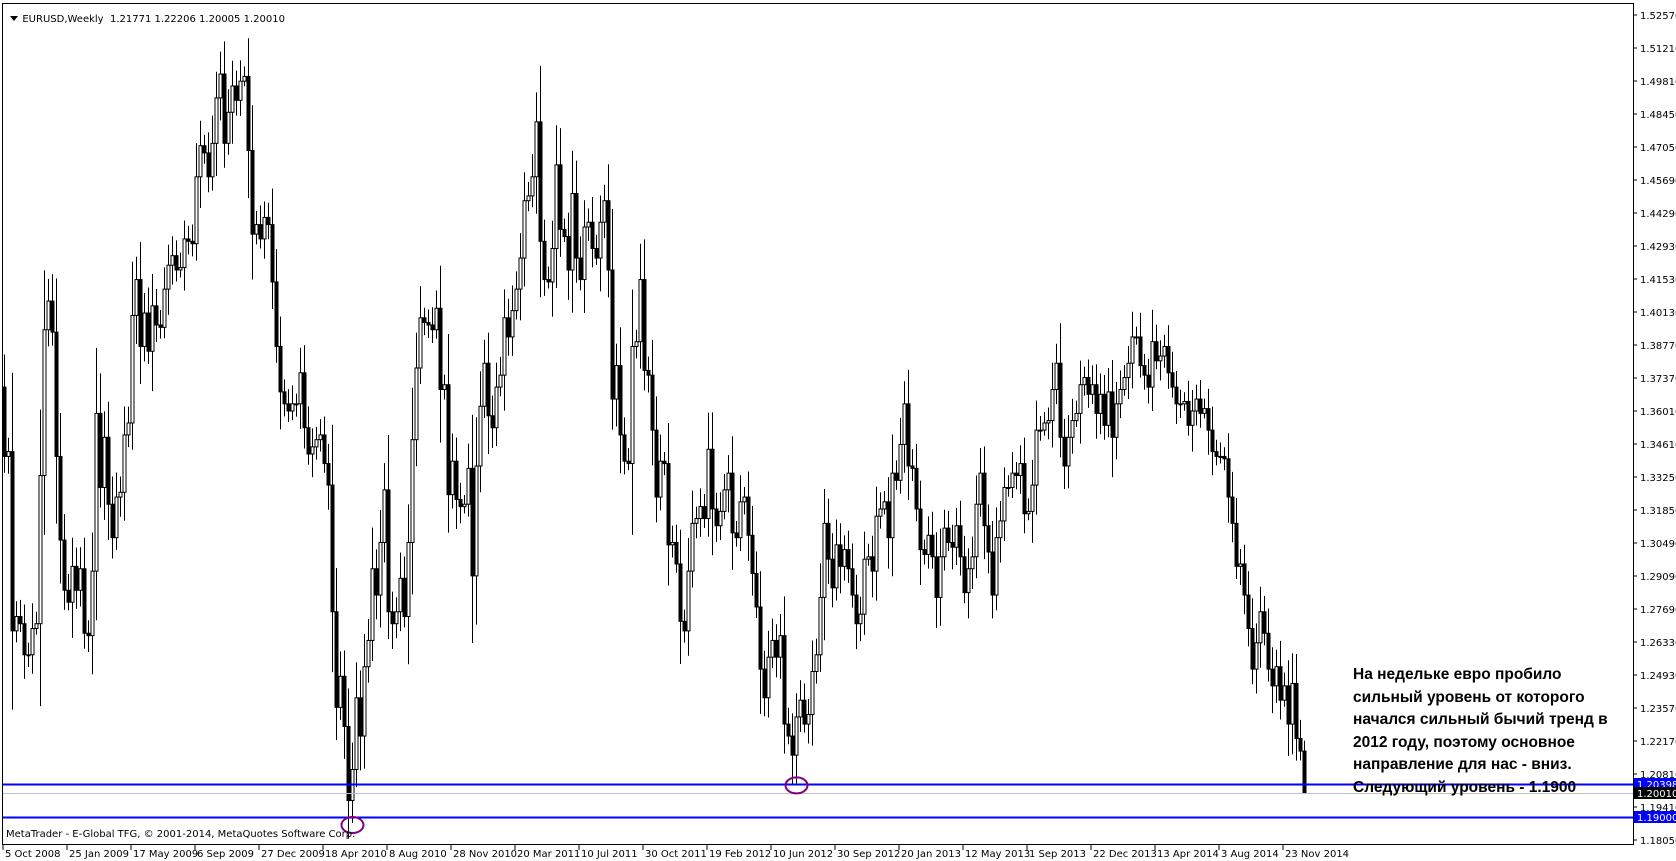 The width and height of the screenshot is (1676, 861). I want to click on date-tick-label: 30 Oct 2011, so click(676, 854).